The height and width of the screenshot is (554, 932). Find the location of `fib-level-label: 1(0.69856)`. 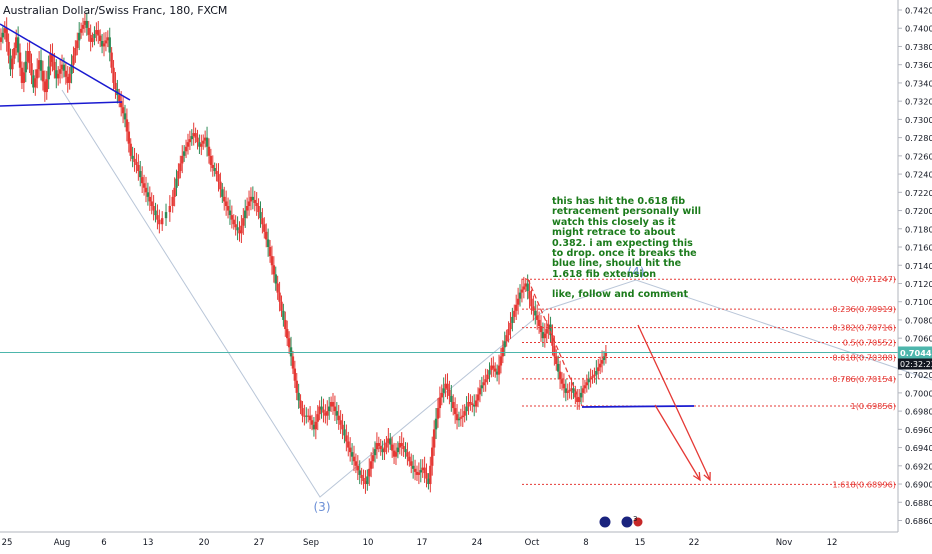

fib-level-label: 1(0.69856) is located at coordinates (873, 406).